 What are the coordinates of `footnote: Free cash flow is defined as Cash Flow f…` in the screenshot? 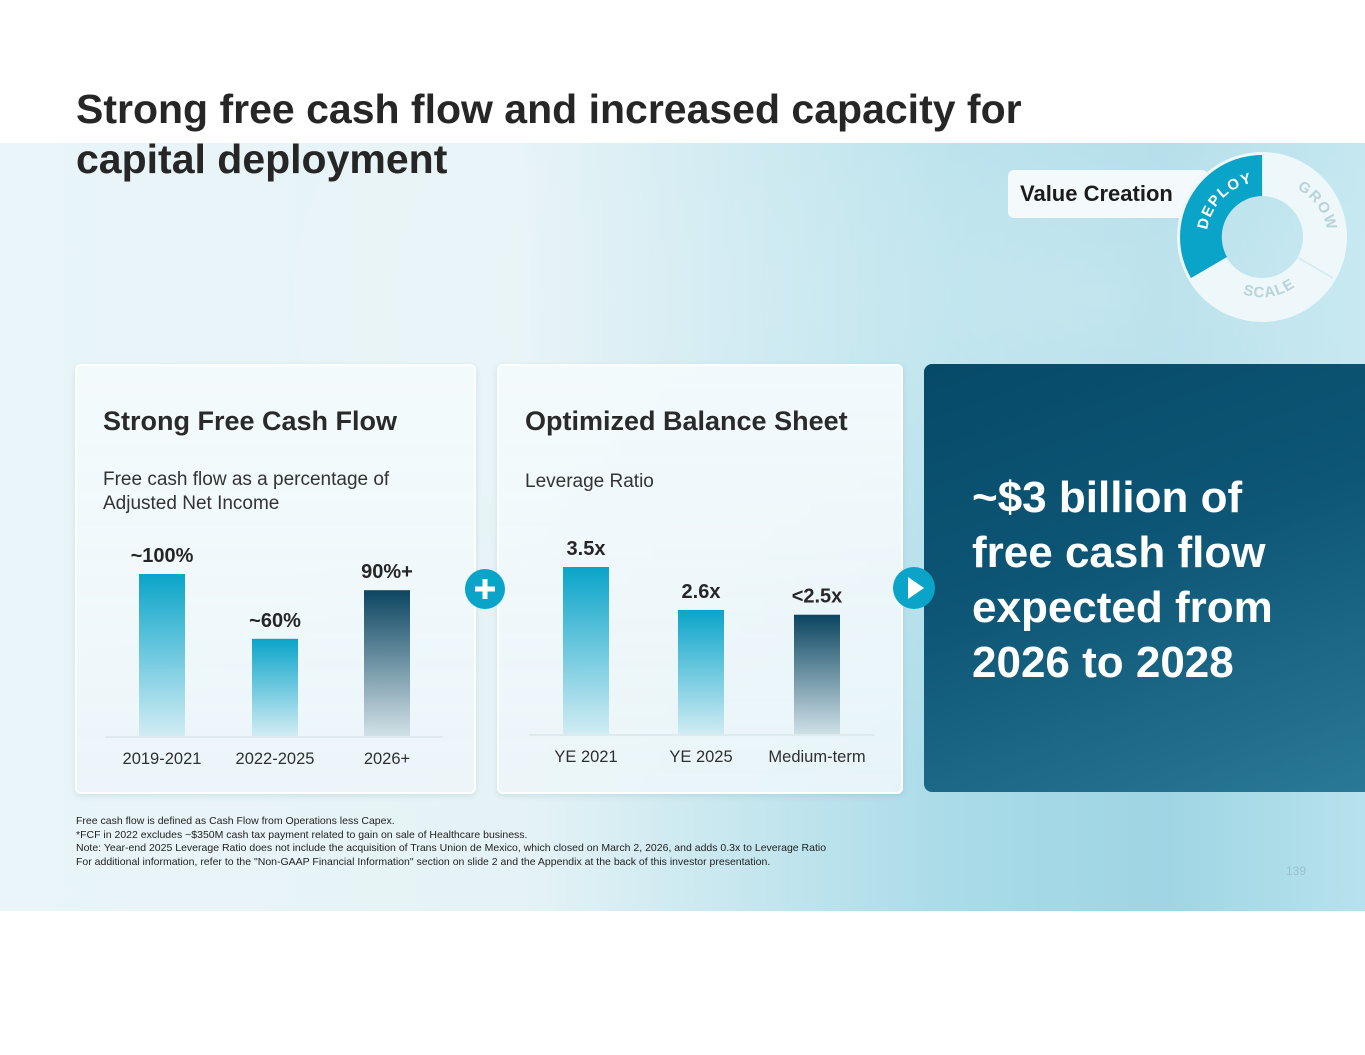 It's located at (235, 821).